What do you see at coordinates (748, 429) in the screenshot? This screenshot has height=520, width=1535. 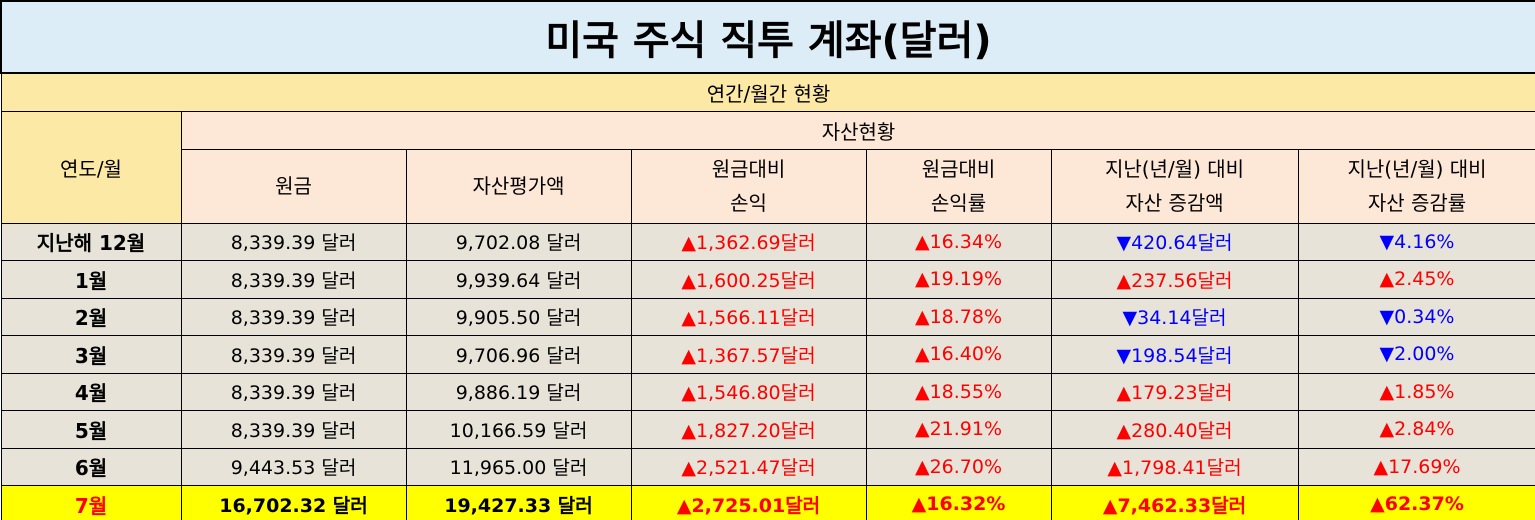 I see `profit-loss-cell: ▲1,827.20달러` at bounding box center [748, 429].